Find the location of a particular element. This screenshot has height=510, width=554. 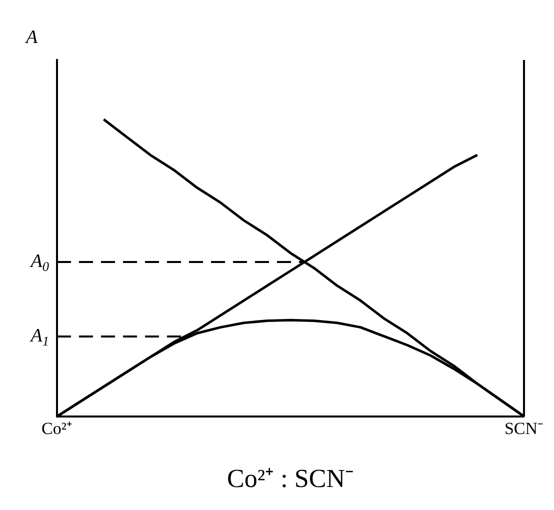

x-tick-label: SCN⁻ is located at coordinates (524, 428).